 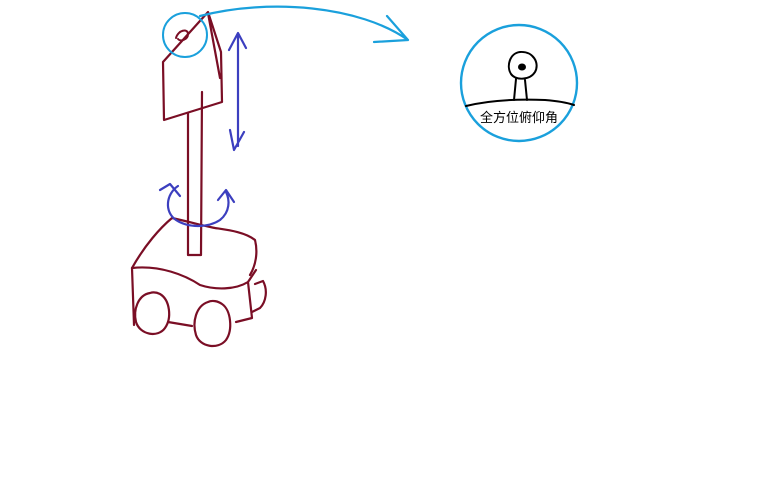 I want to click on double-arrow-icon, so click(x=237, y=91).